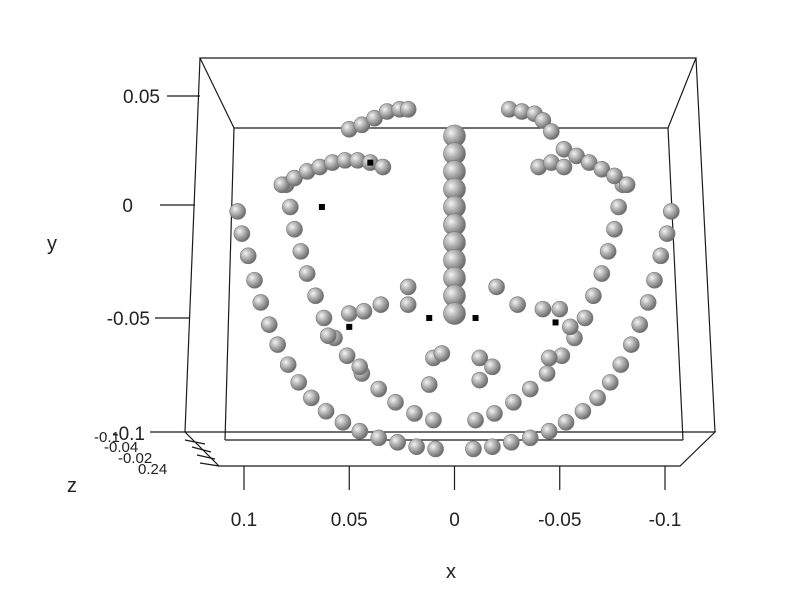 The width and height of the screenshot is (805, 595). What do you see at coordinates (665, 520) in the screenshot?
I see `x-tick-label: -0.1` at bounding box center [665, 520].